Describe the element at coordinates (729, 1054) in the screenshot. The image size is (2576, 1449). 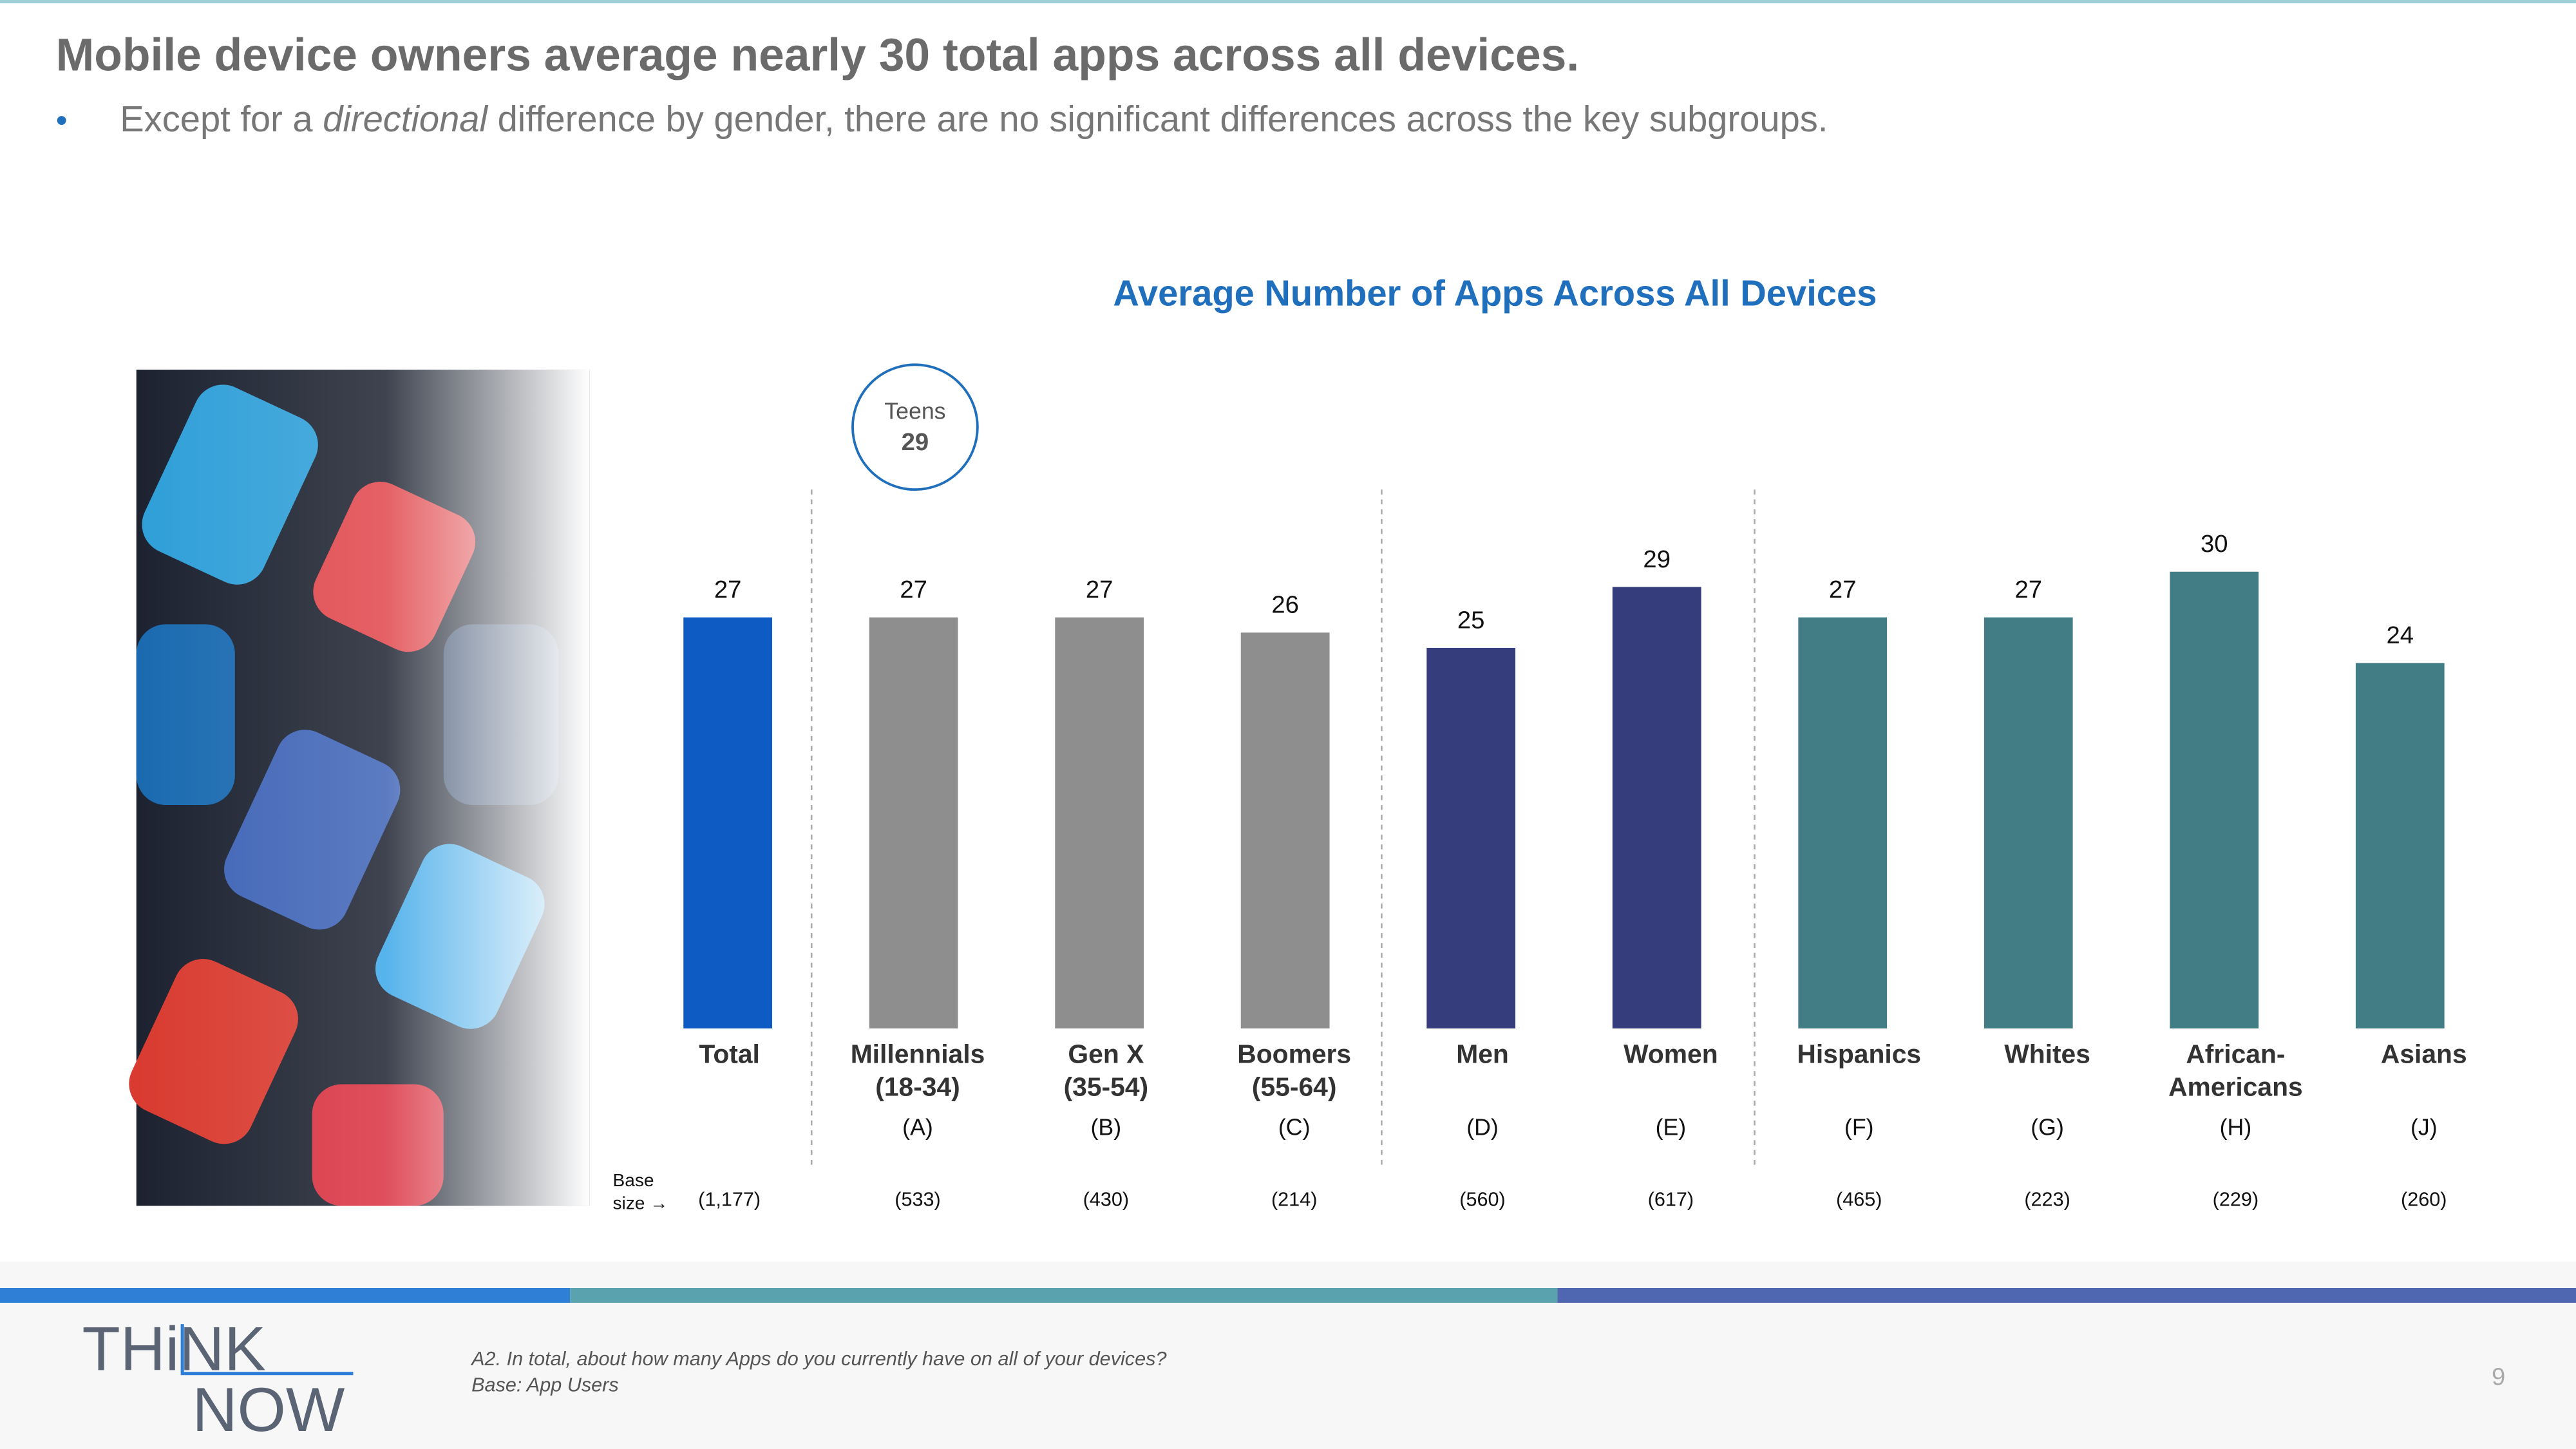
I see `category-label: Total` at that location.